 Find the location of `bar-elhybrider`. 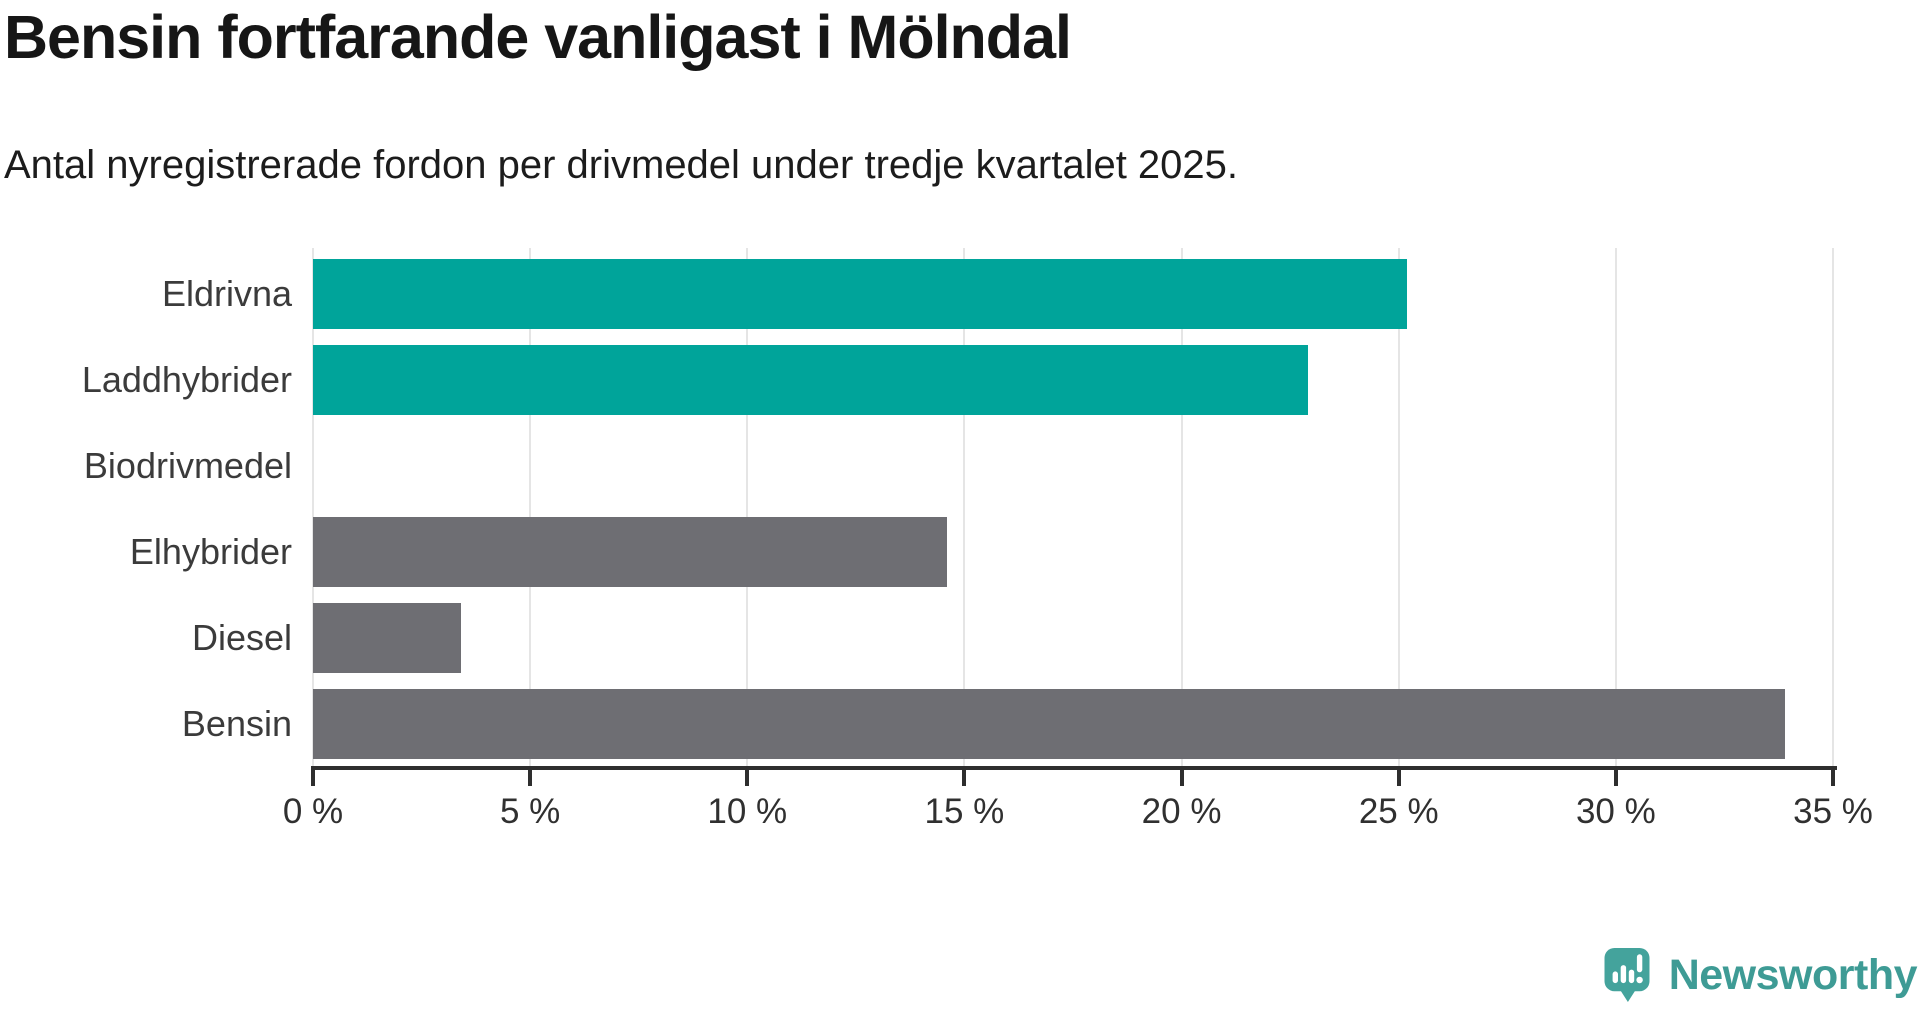

bar-elhybrider is located at coordinates (630, 552).